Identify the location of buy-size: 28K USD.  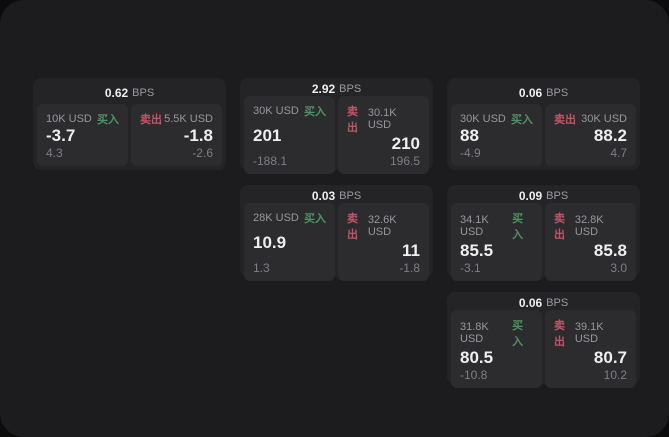
(276, 218).